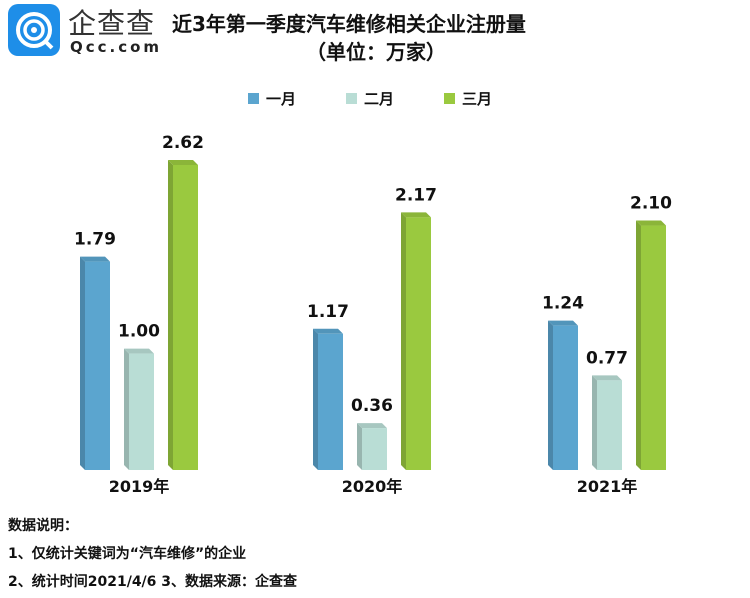  I want to click on notes-line-1: 1、仅统计关键词为“汽车维修”的企业, so click(127, 554).